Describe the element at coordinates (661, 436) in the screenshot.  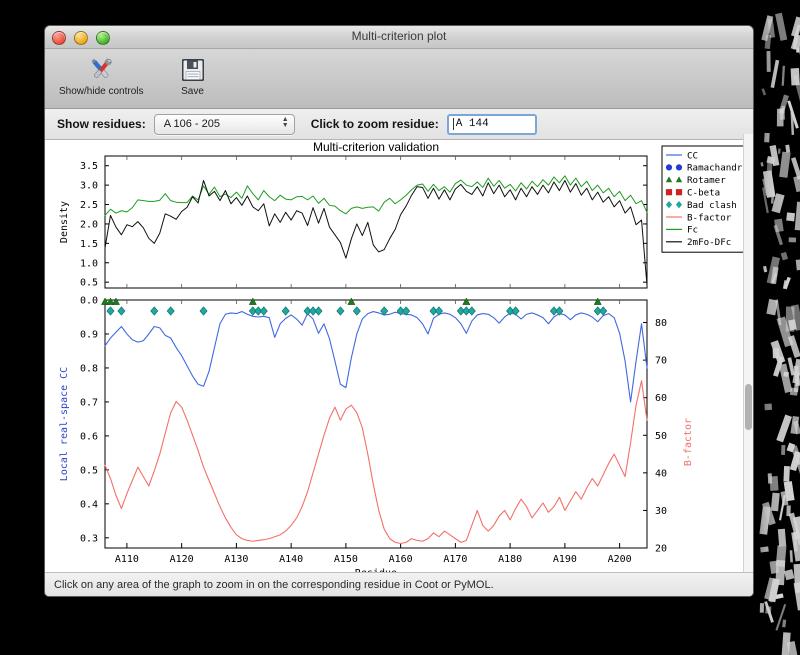
I see `svg-text: 50` at that location.